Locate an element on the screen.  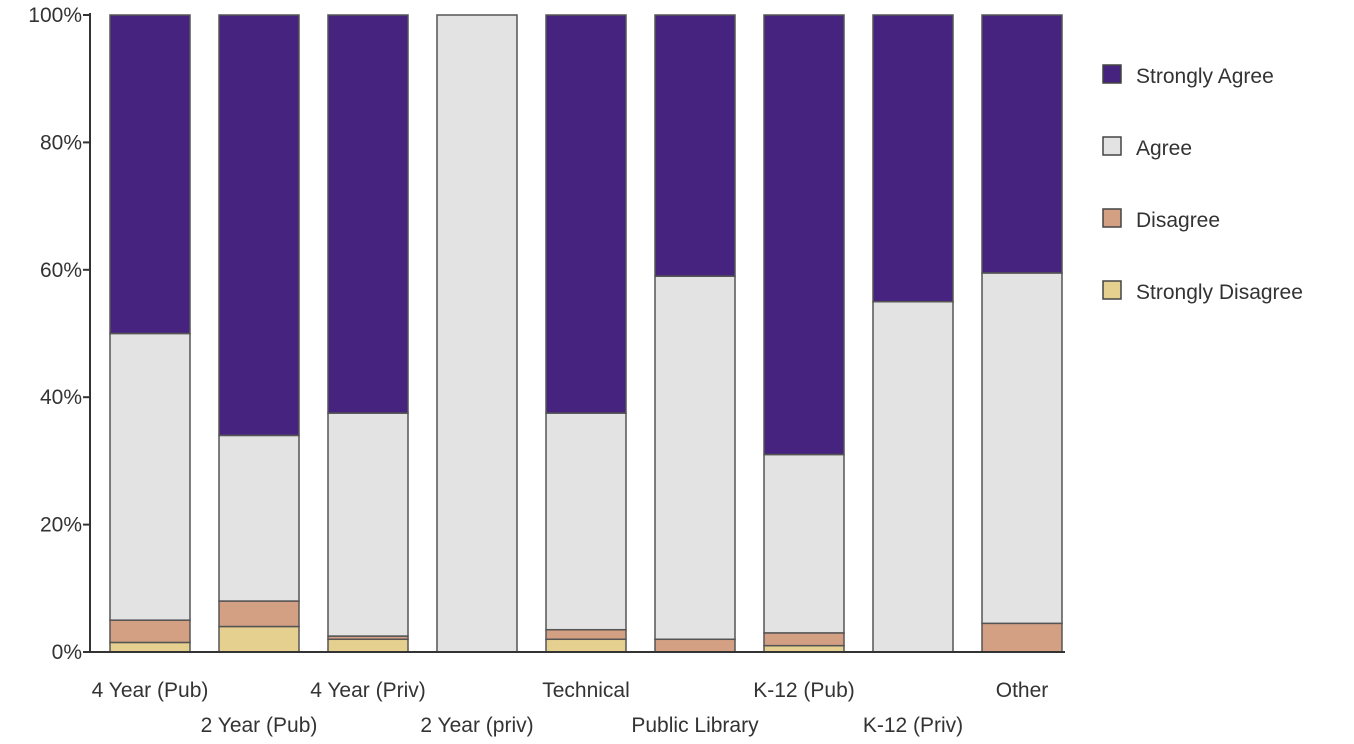
legend-label: Strongly Disagree is located at coordinates (1219, 292).